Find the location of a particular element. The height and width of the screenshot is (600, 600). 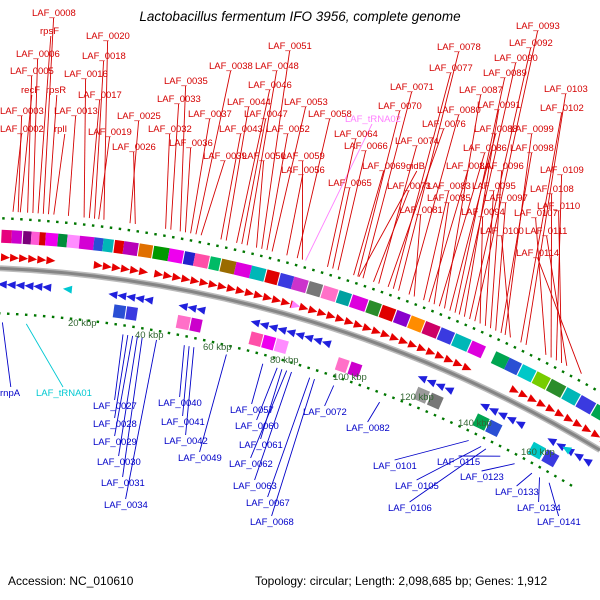

gene-label-forward: LAF_0052 is located at coordinates (288, 129).